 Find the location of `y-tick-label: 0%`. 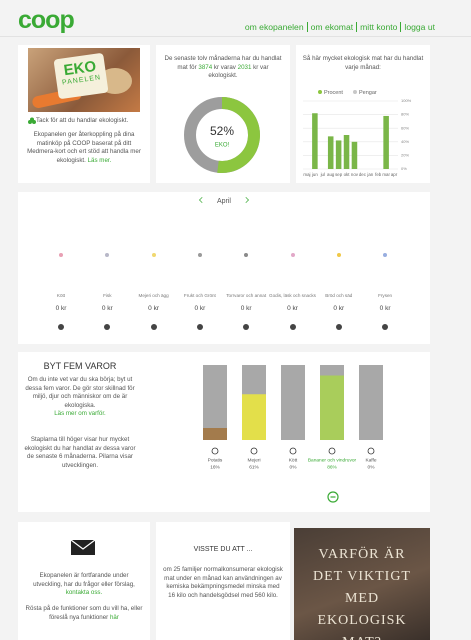

y-tick-label: 0% is located at coordinates (404, 168).